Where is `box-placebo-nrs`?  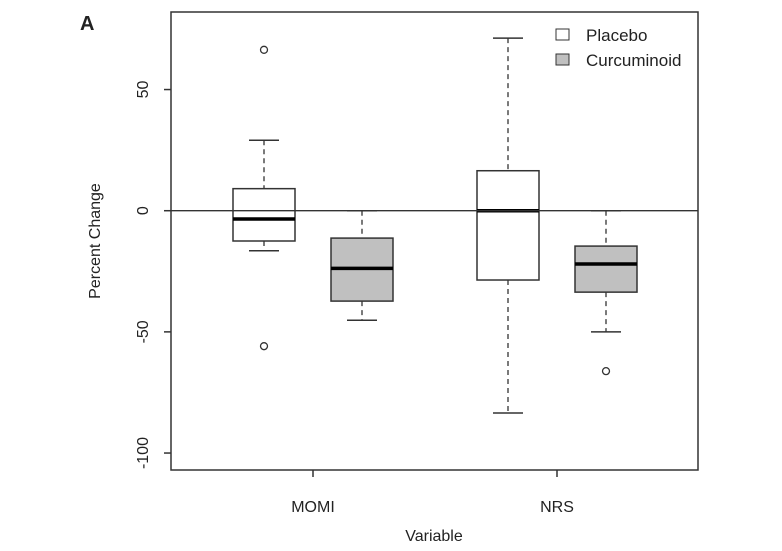
box-placebo-nrs is located at coordinates (508, 225).